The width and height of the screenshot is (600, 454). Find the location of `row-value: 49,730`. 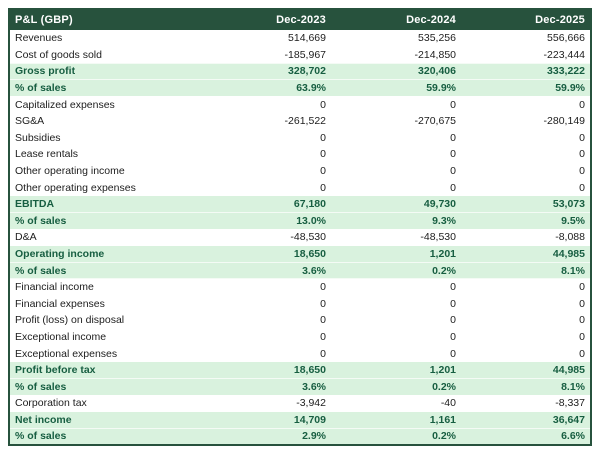

row-value: 49,730 is located at coordinates (396, 204).